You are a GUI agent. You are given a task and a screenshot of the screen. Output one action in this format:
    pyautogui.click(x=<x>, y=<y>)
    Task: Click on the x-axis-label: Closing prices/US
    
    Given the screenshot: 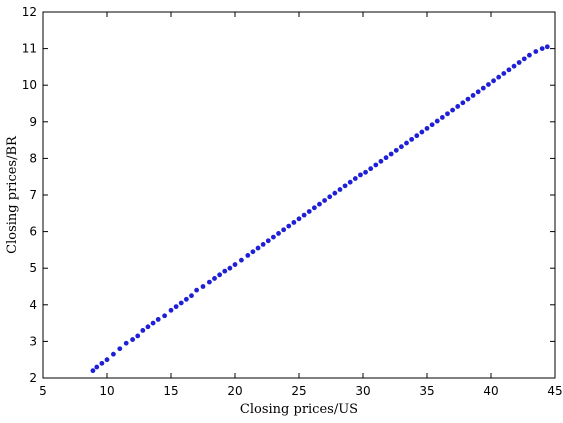 What is the action you would take?
    pyautogui.click(x=299, y=409)
    